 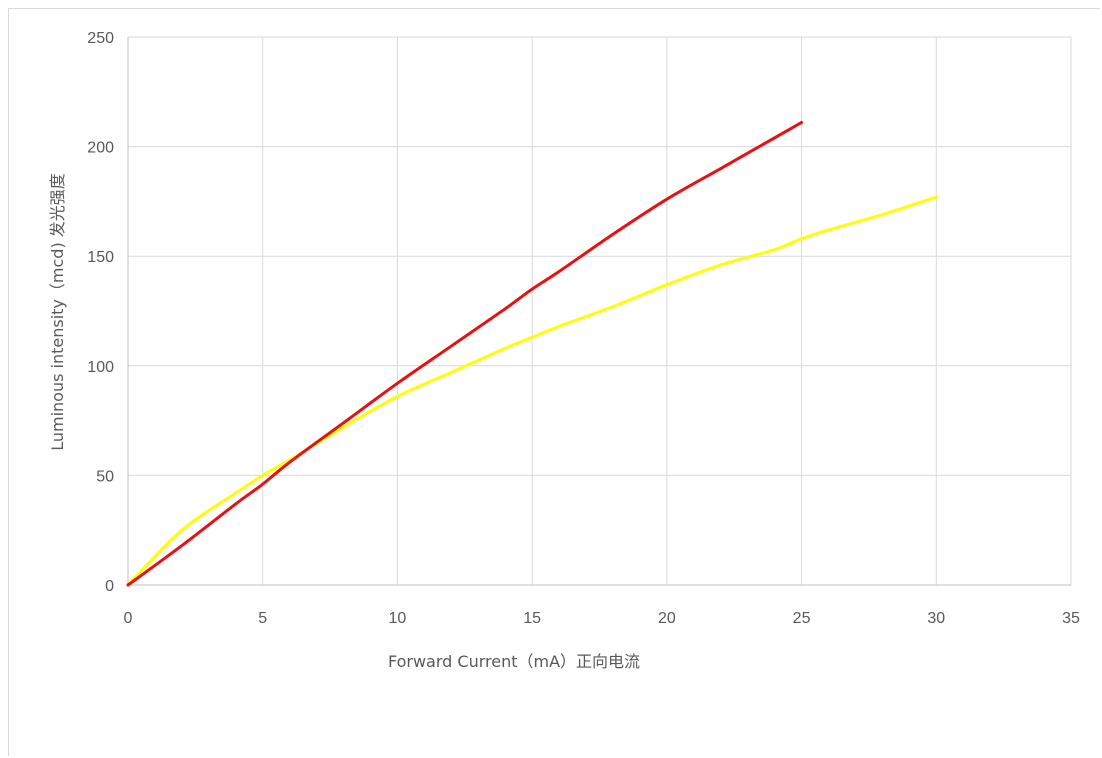 What do you see at coordinates (1071, 618) in the screenshot?
I see `x-tick-label-7: 35` at bounding box center [1071, 618].